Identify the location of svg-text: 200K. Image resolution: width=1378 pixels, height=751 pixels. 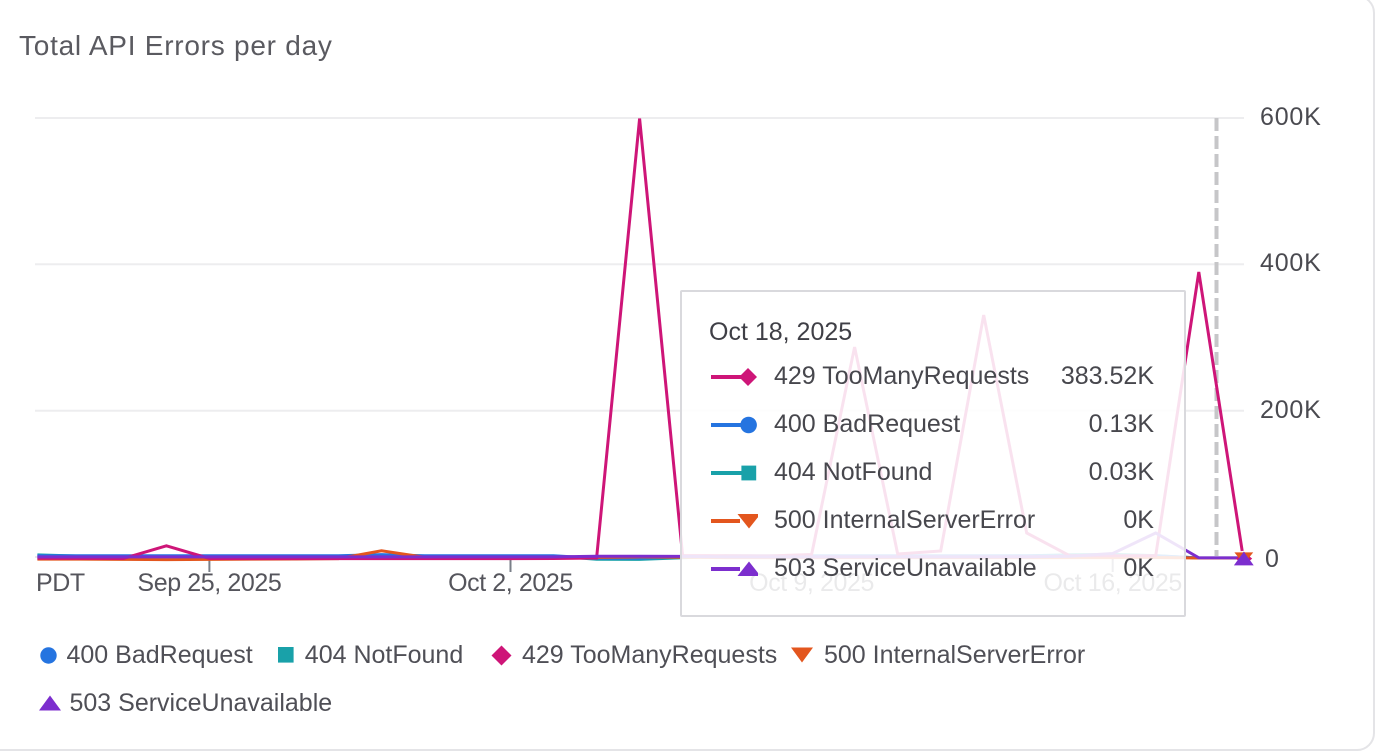
(1291, 410).